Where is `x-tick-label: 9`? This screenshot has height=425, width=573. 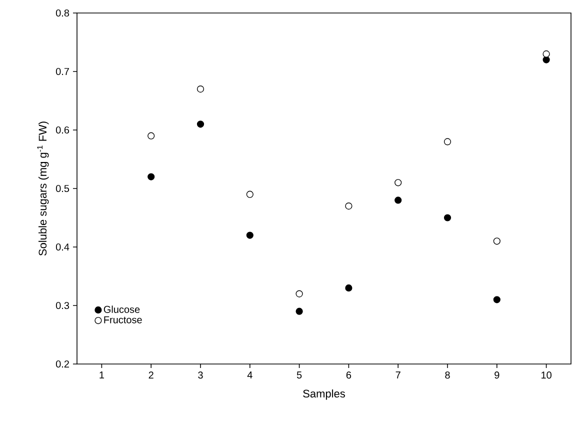
x-tick-label: 9 is located at coordinates (497, 375).